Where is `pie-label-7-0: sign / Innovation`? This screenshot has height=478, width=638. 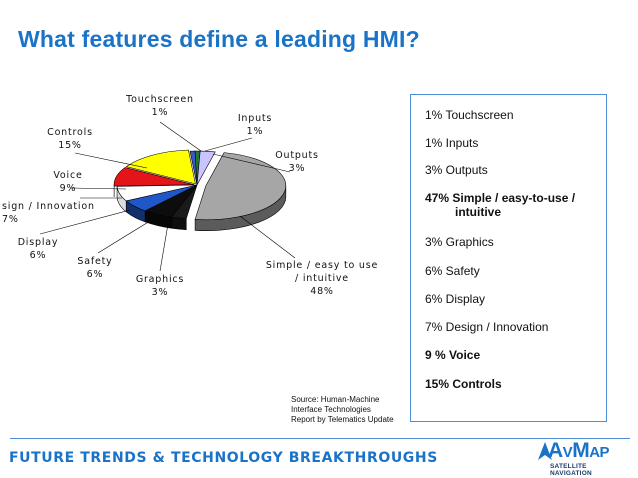 pie-label-7-0: sign / Innovation is located at coordinates (48, 206).